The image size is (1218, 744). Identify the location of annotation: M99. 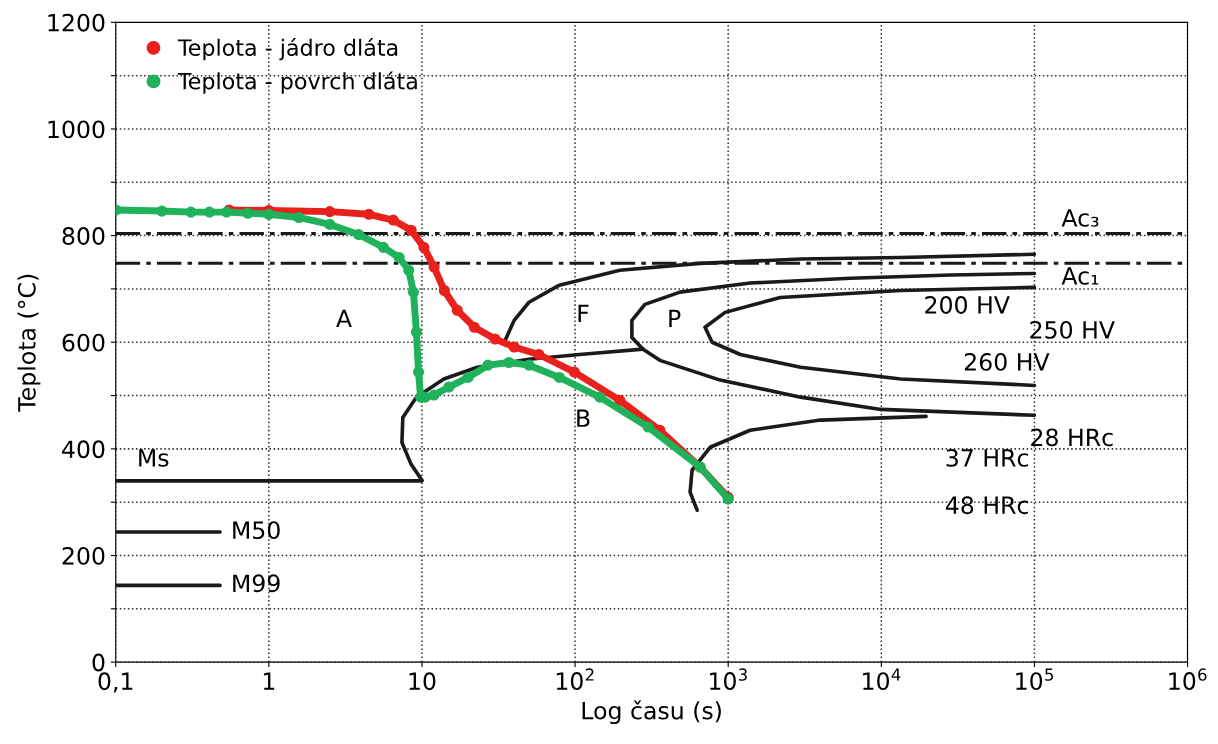
(256, 583).